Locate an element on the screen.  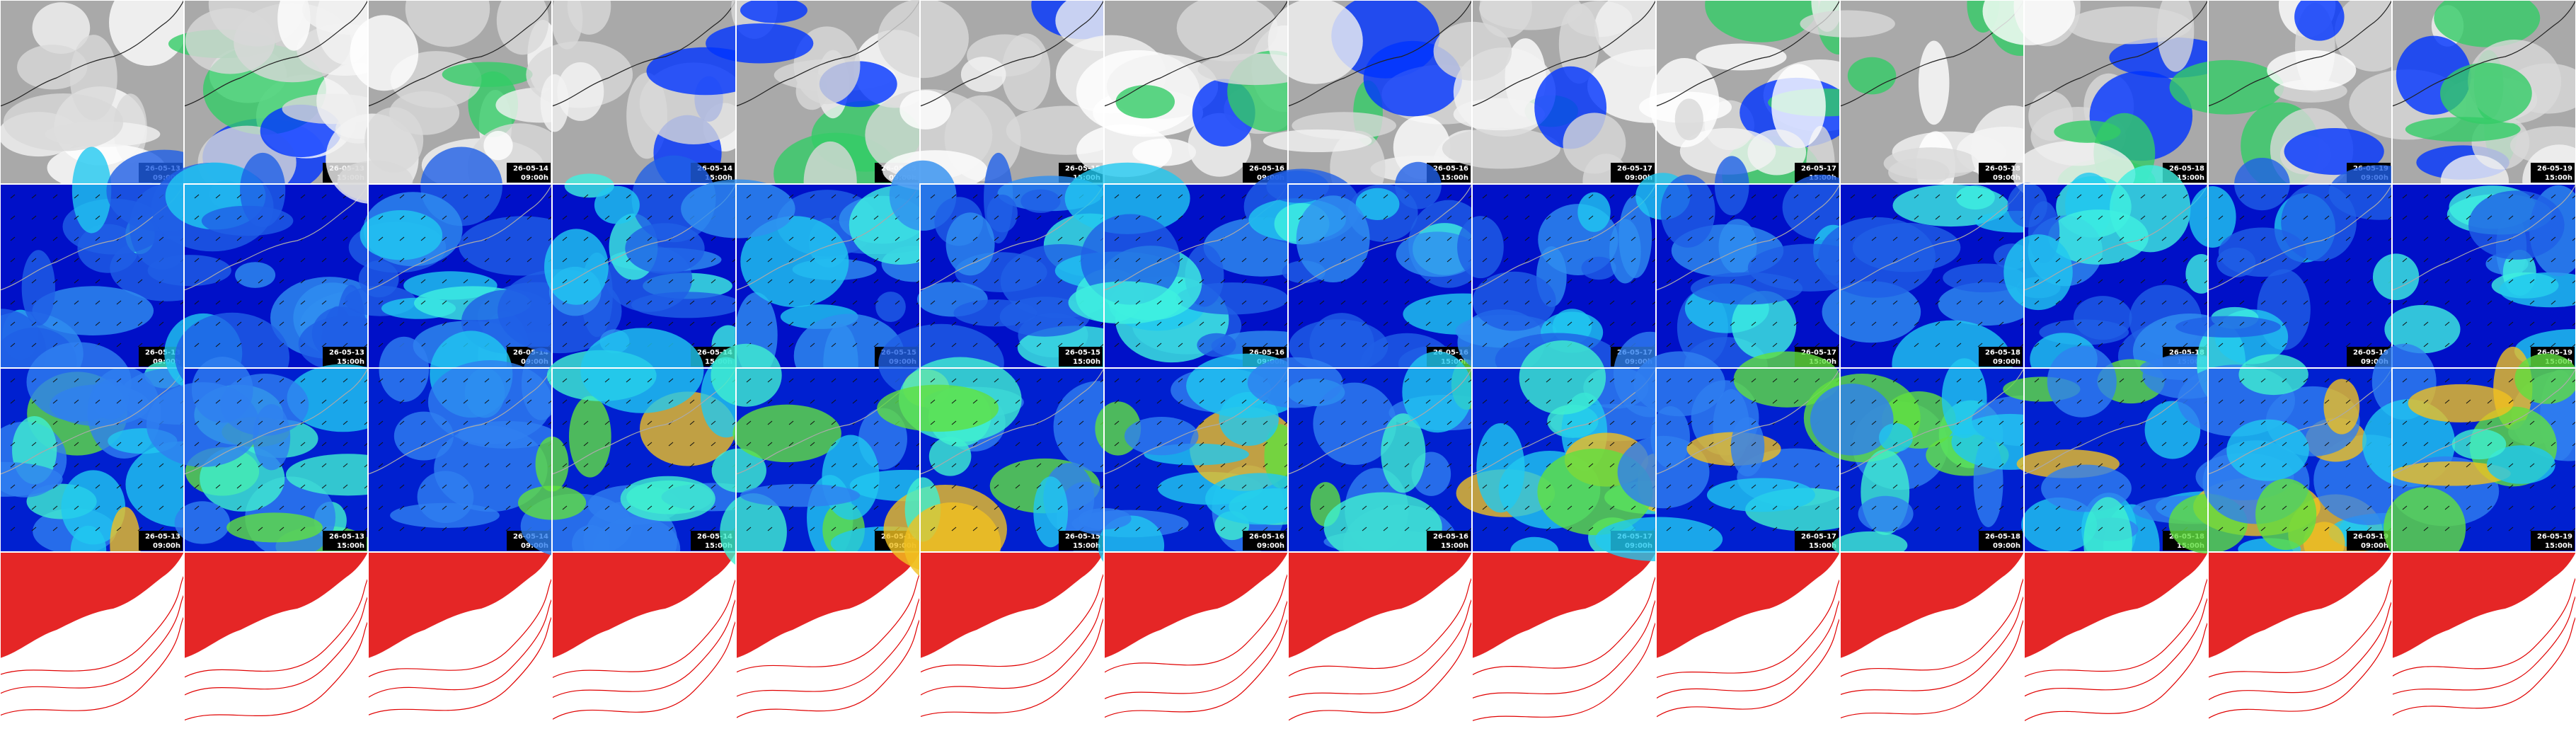
coastline is located at coordinates (1012, 54).